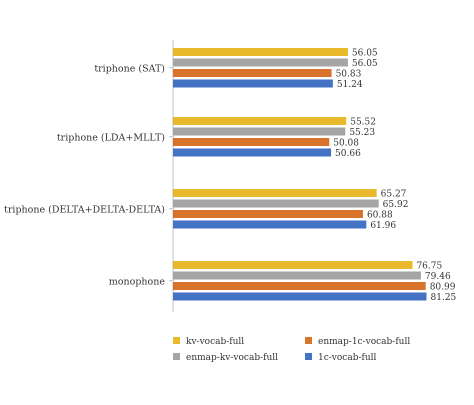  What do you see at coordinates (443, 288) in the screenshot?
I see `value-label: 80.99` at bounding box center [443, 288].